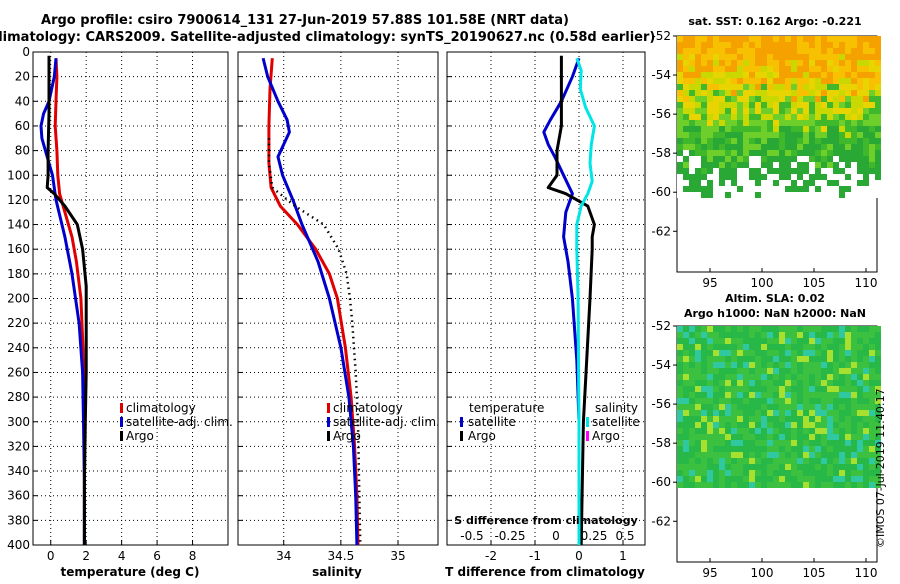 The width and height of the screenshot is (900, 584). I want to click on map-x-label: 110, so click(866, 283).